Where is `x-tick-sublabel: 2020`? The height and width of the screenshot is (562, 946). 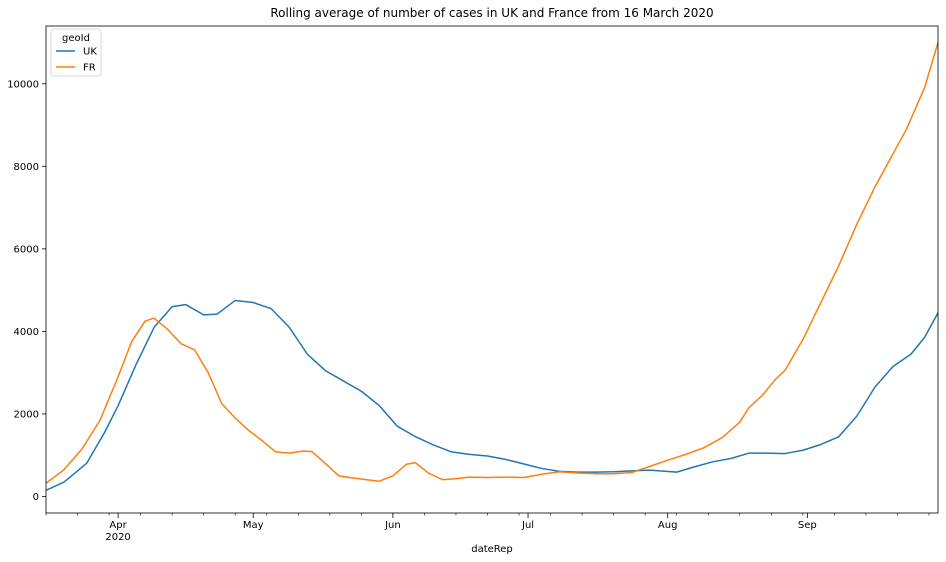
x-tick-sublabel: 2020 is located at coordinates (117, 537).